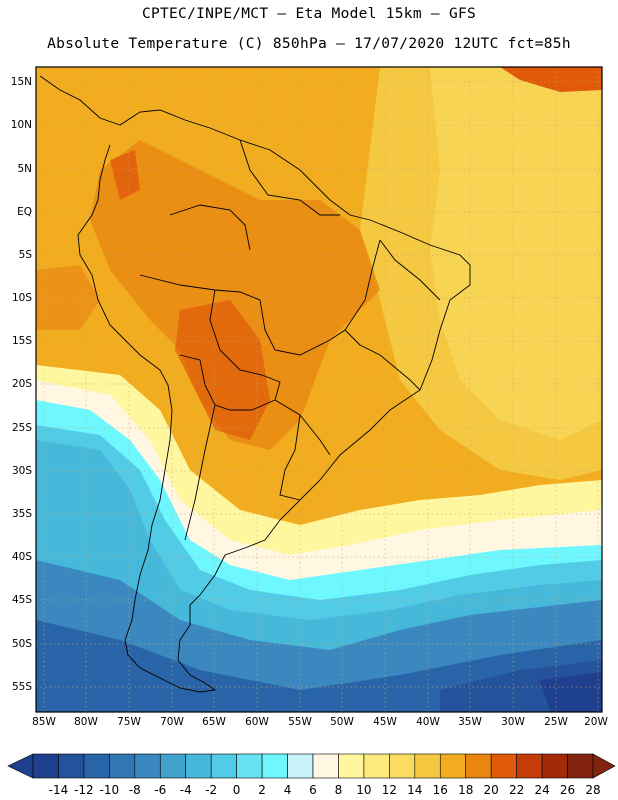 The image size is (618, 800). I want to click on lon-label: 85W, so click(44, 722).